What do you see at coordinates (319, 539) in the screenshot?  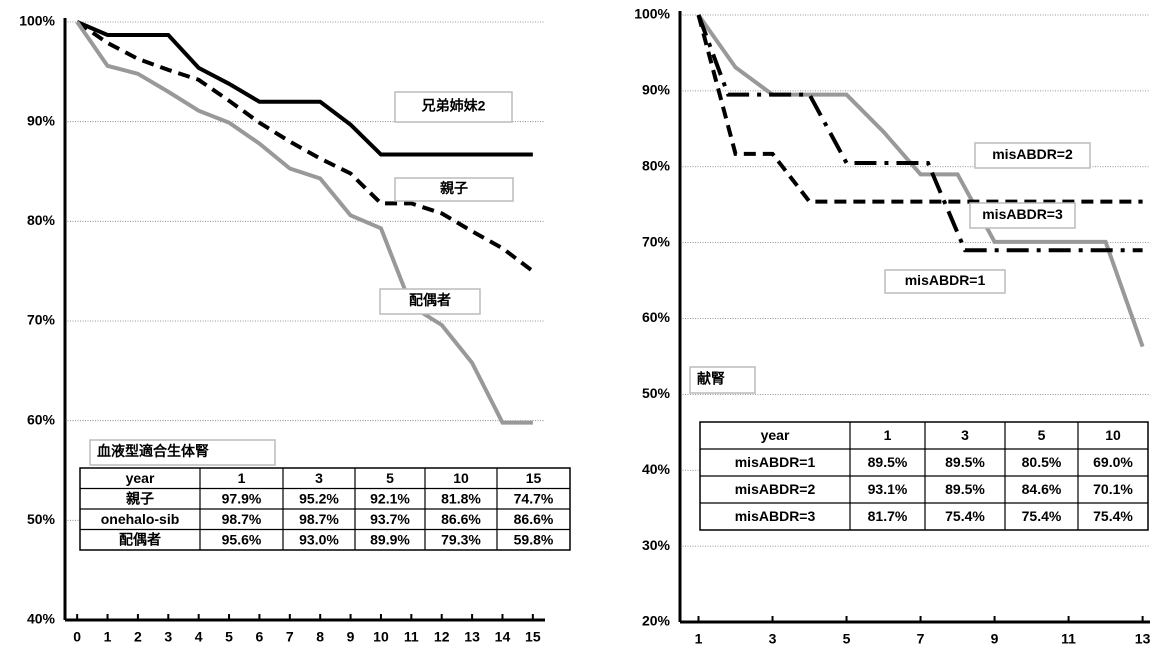 I see `table-cell: 93.0%` at bounding box center [319, 539].